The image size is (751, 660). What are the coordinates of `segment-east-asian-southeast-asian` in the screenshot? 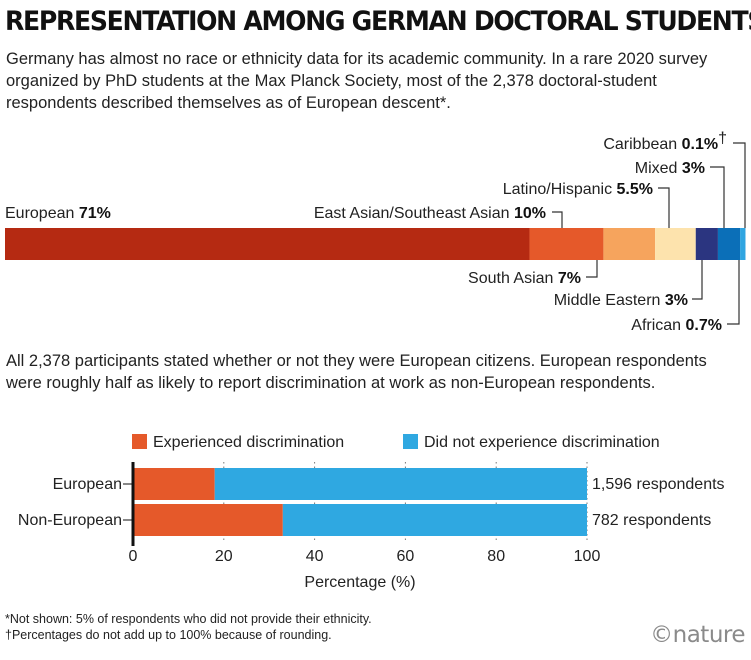 It's located at (566, 244).